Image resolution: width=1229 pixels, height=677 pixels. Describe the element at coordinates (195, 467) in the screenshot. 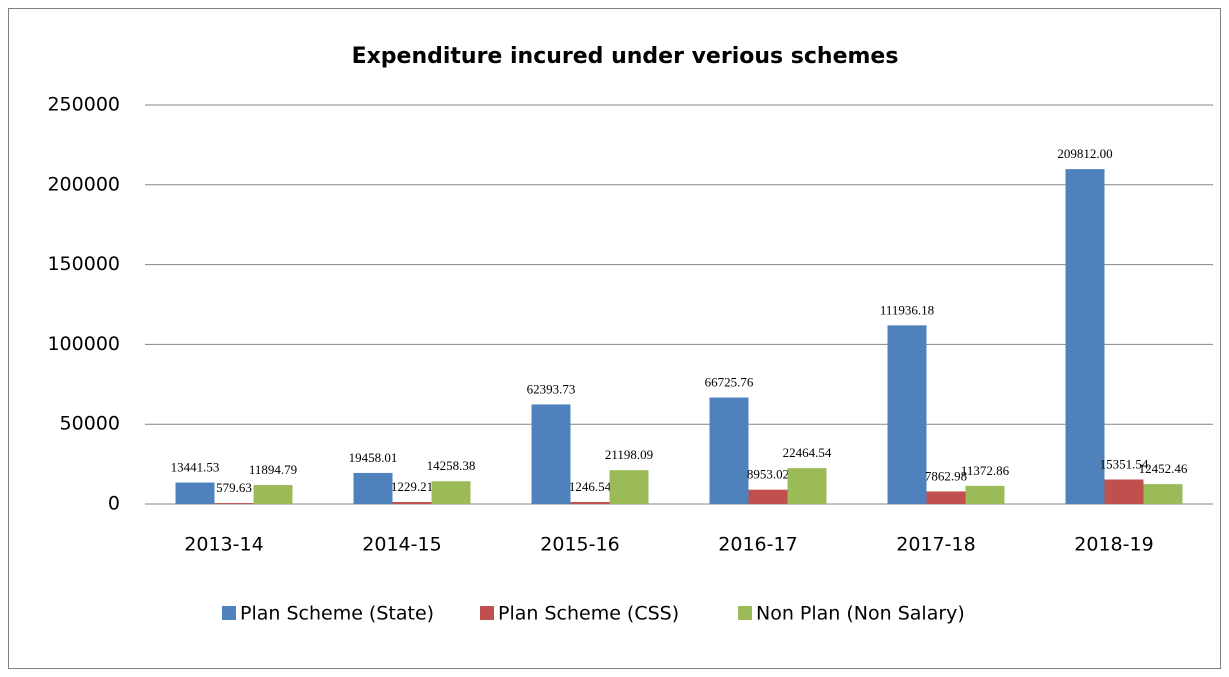

I see `data-label: 13441.53` at that location.